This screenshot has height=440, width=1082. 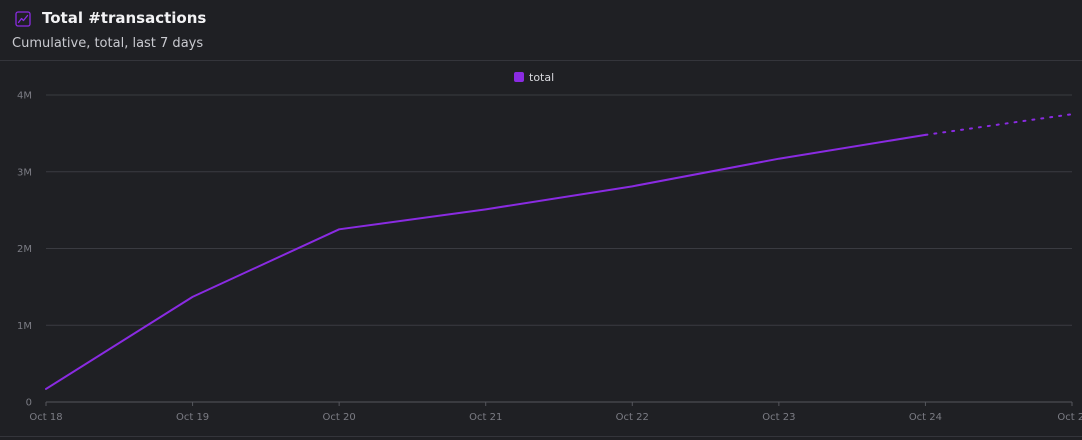 I want to click on x-tick-label: Oct 19, so click(x=192, y=417).